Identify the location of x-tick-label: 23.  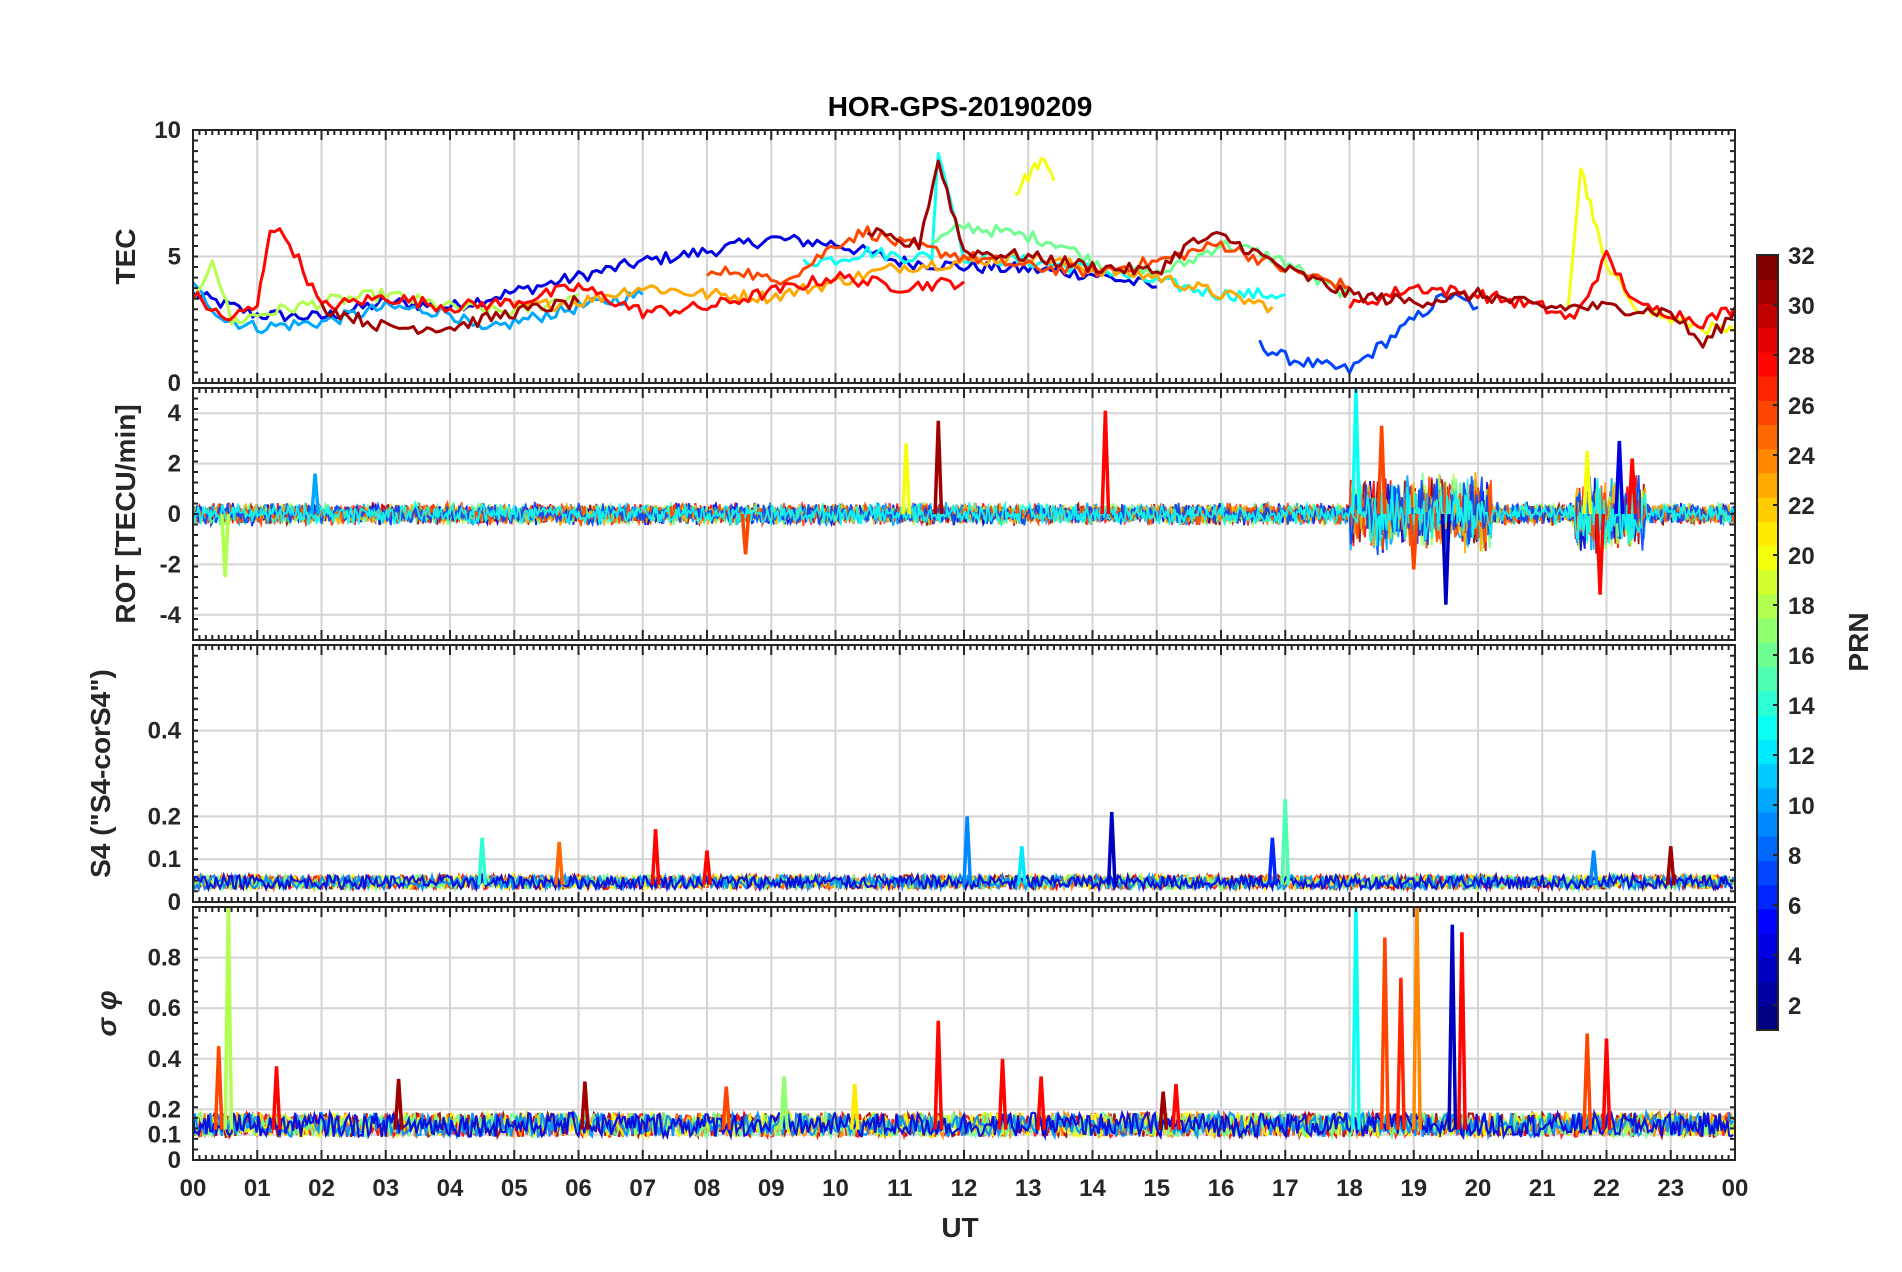
(1670, 1188).